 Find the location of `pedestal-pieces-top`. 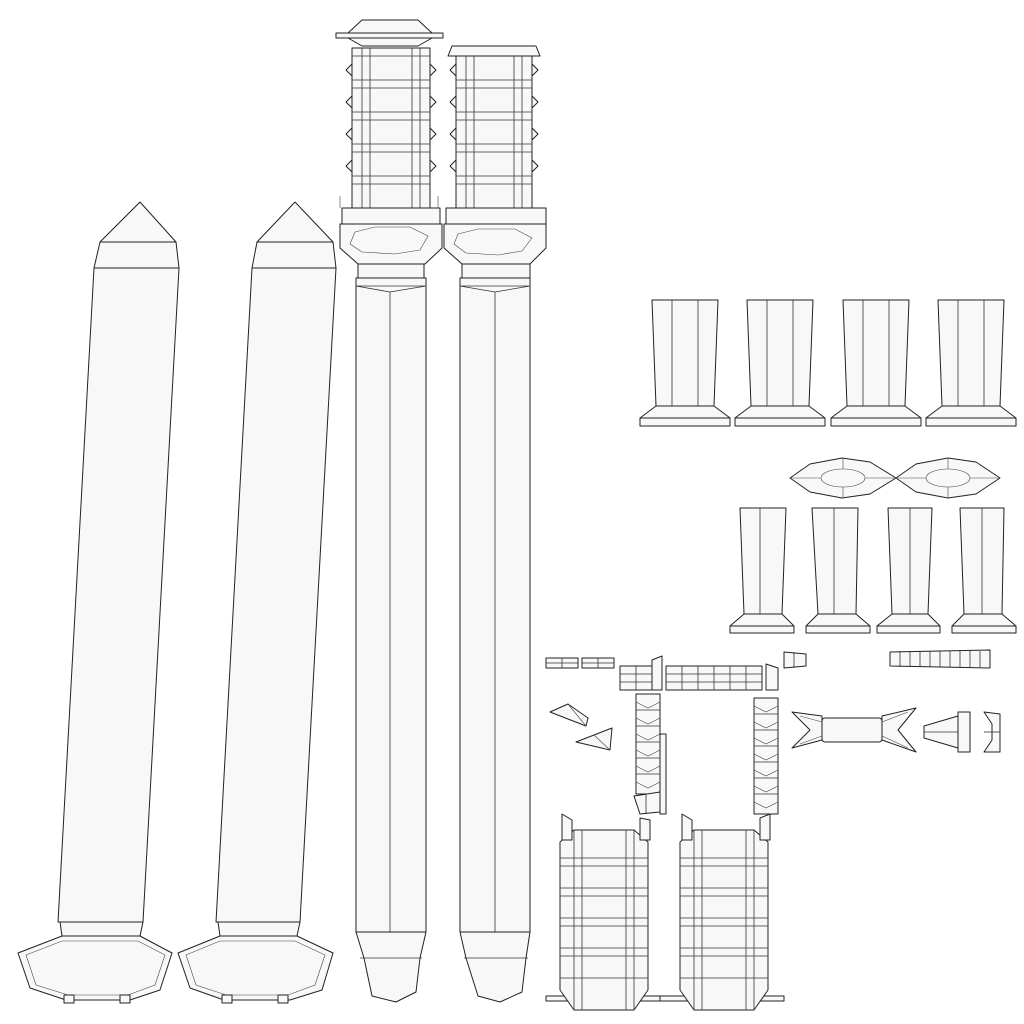

pedestal-pieces-top is located at coordinates (828, 363).